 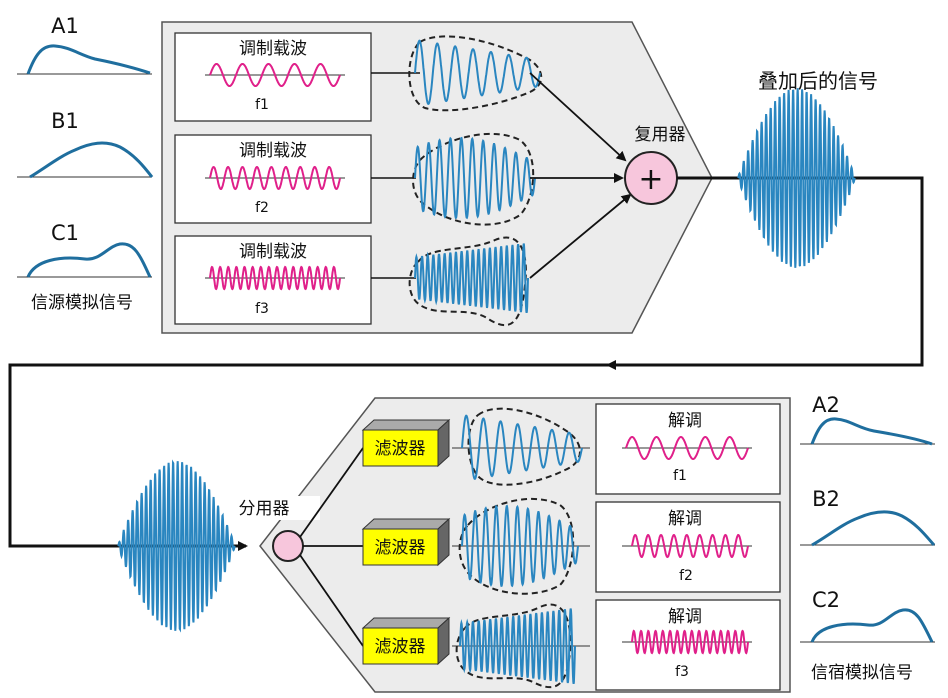 I want to click on sink-curve-a2, so click(x=871, y=431).